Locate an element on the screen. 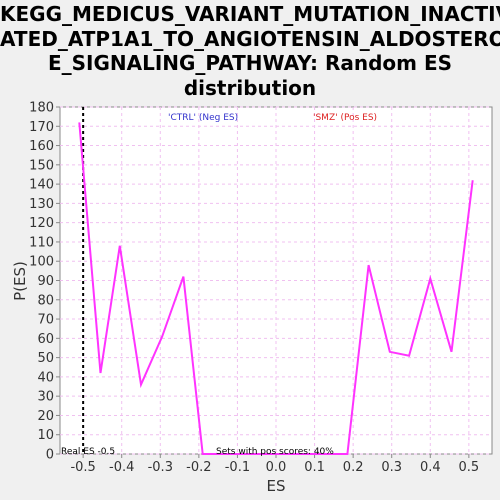  legend-neg-es: 'CTRL' (Neg ES) is located at coordinates (203, 118).